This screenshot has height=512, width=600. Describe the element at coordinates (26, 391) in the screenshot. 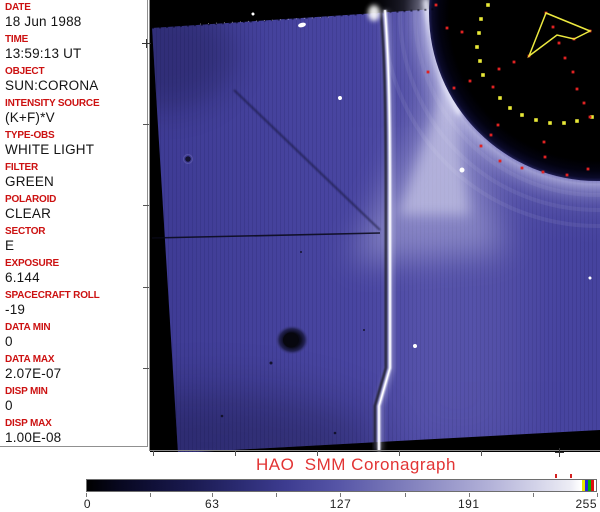

I see `field-label: DISP MIN` at that location.